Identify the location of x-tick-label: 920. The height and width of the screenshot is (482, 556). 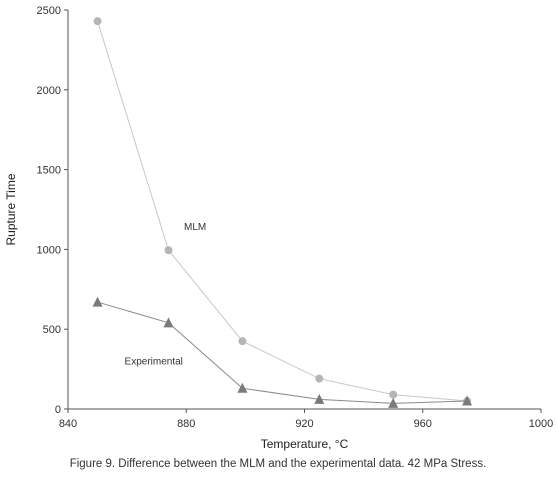
(304, 424).